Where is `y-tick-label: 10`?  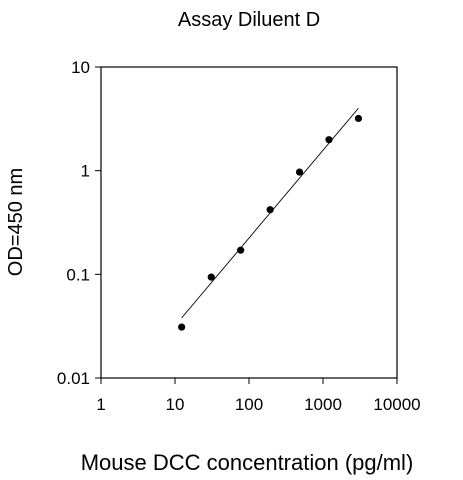
y-tick-label: 10 is located at coordinates (80, 67).